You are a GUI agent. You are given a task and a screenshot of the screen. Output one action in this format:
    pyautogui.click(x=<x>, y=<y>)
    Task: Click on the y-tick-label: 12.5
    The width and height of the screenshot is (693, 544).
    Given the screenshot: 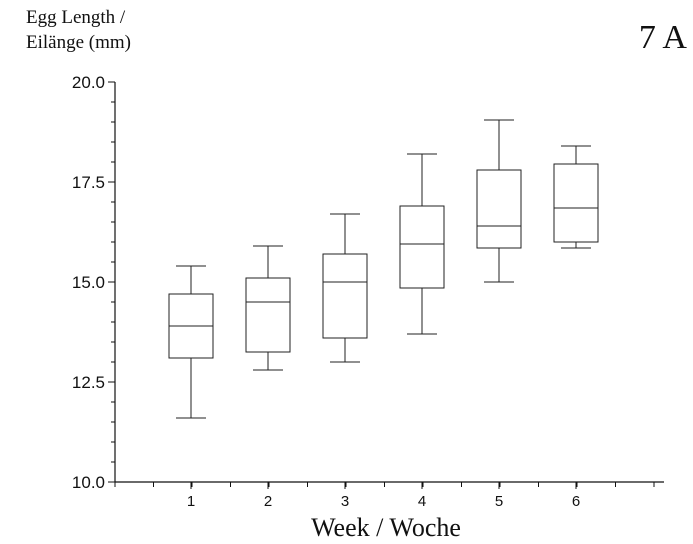 What is the action you would take?
    pyautogui.click(x=88, y=382)
    